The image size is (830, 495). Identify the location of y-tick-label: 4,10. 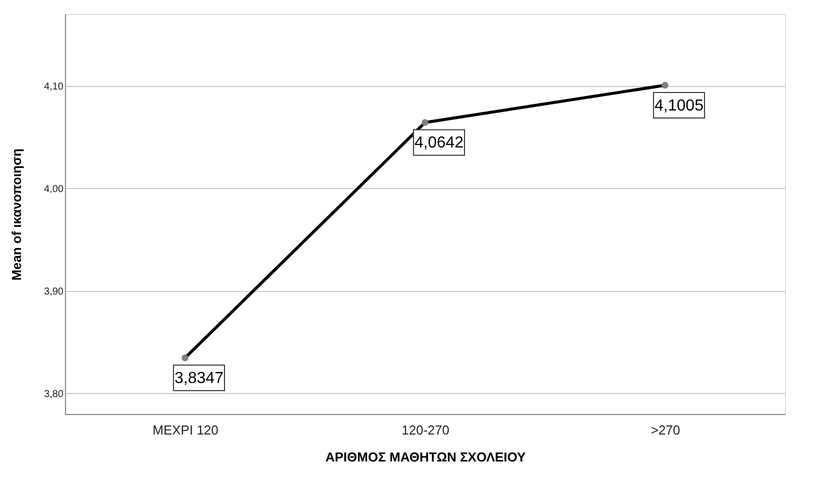
(54, 86).